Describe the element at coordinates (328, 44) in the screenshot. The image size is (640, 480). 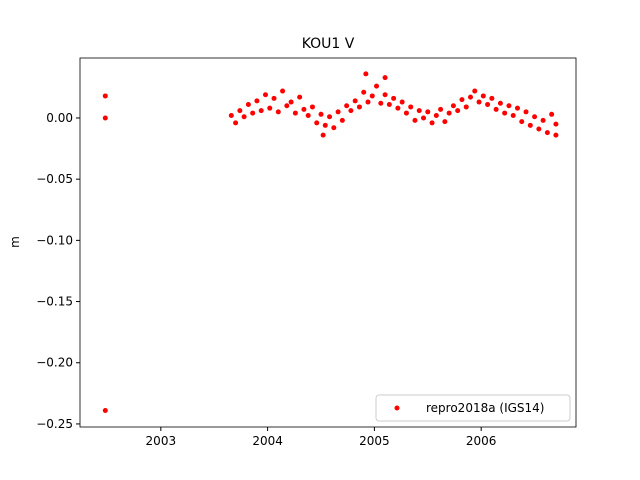
I see `chart-title: KOU1 V` at that location.